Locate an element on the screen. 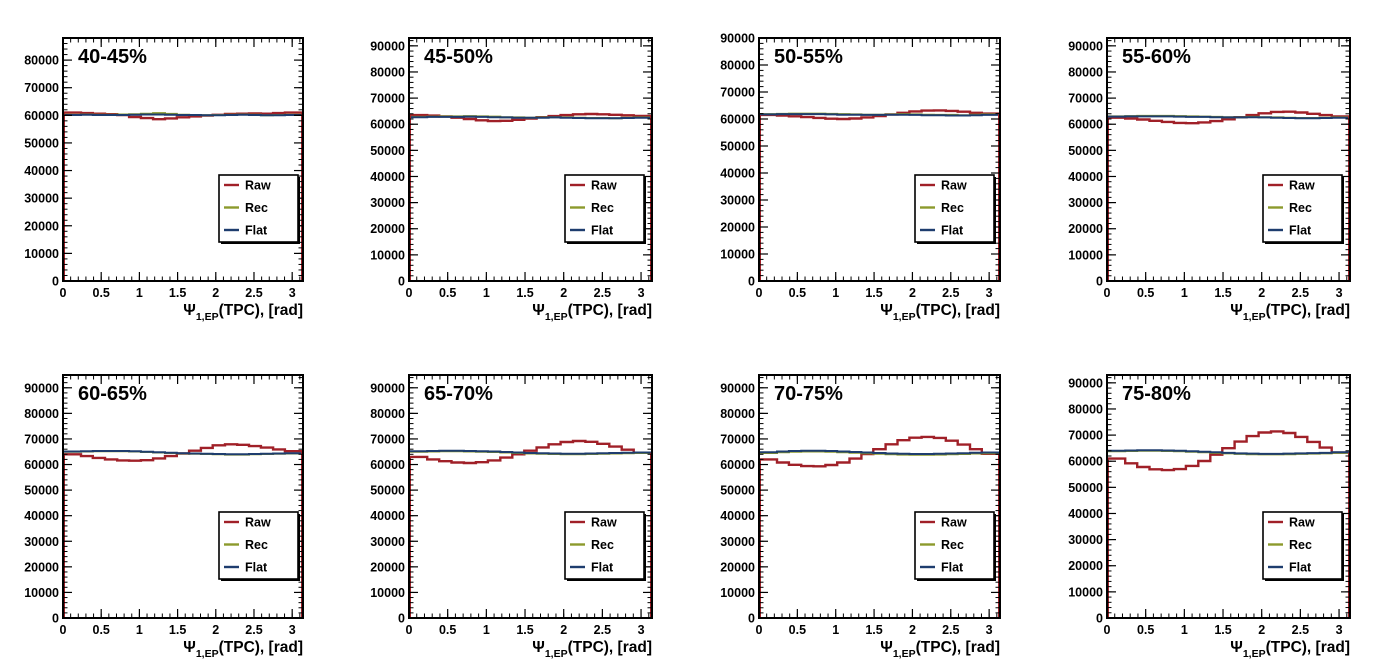 The height and width of the screenshot is (672, 1396). panel-title: 45-50% is located at coordinates (458, 57).